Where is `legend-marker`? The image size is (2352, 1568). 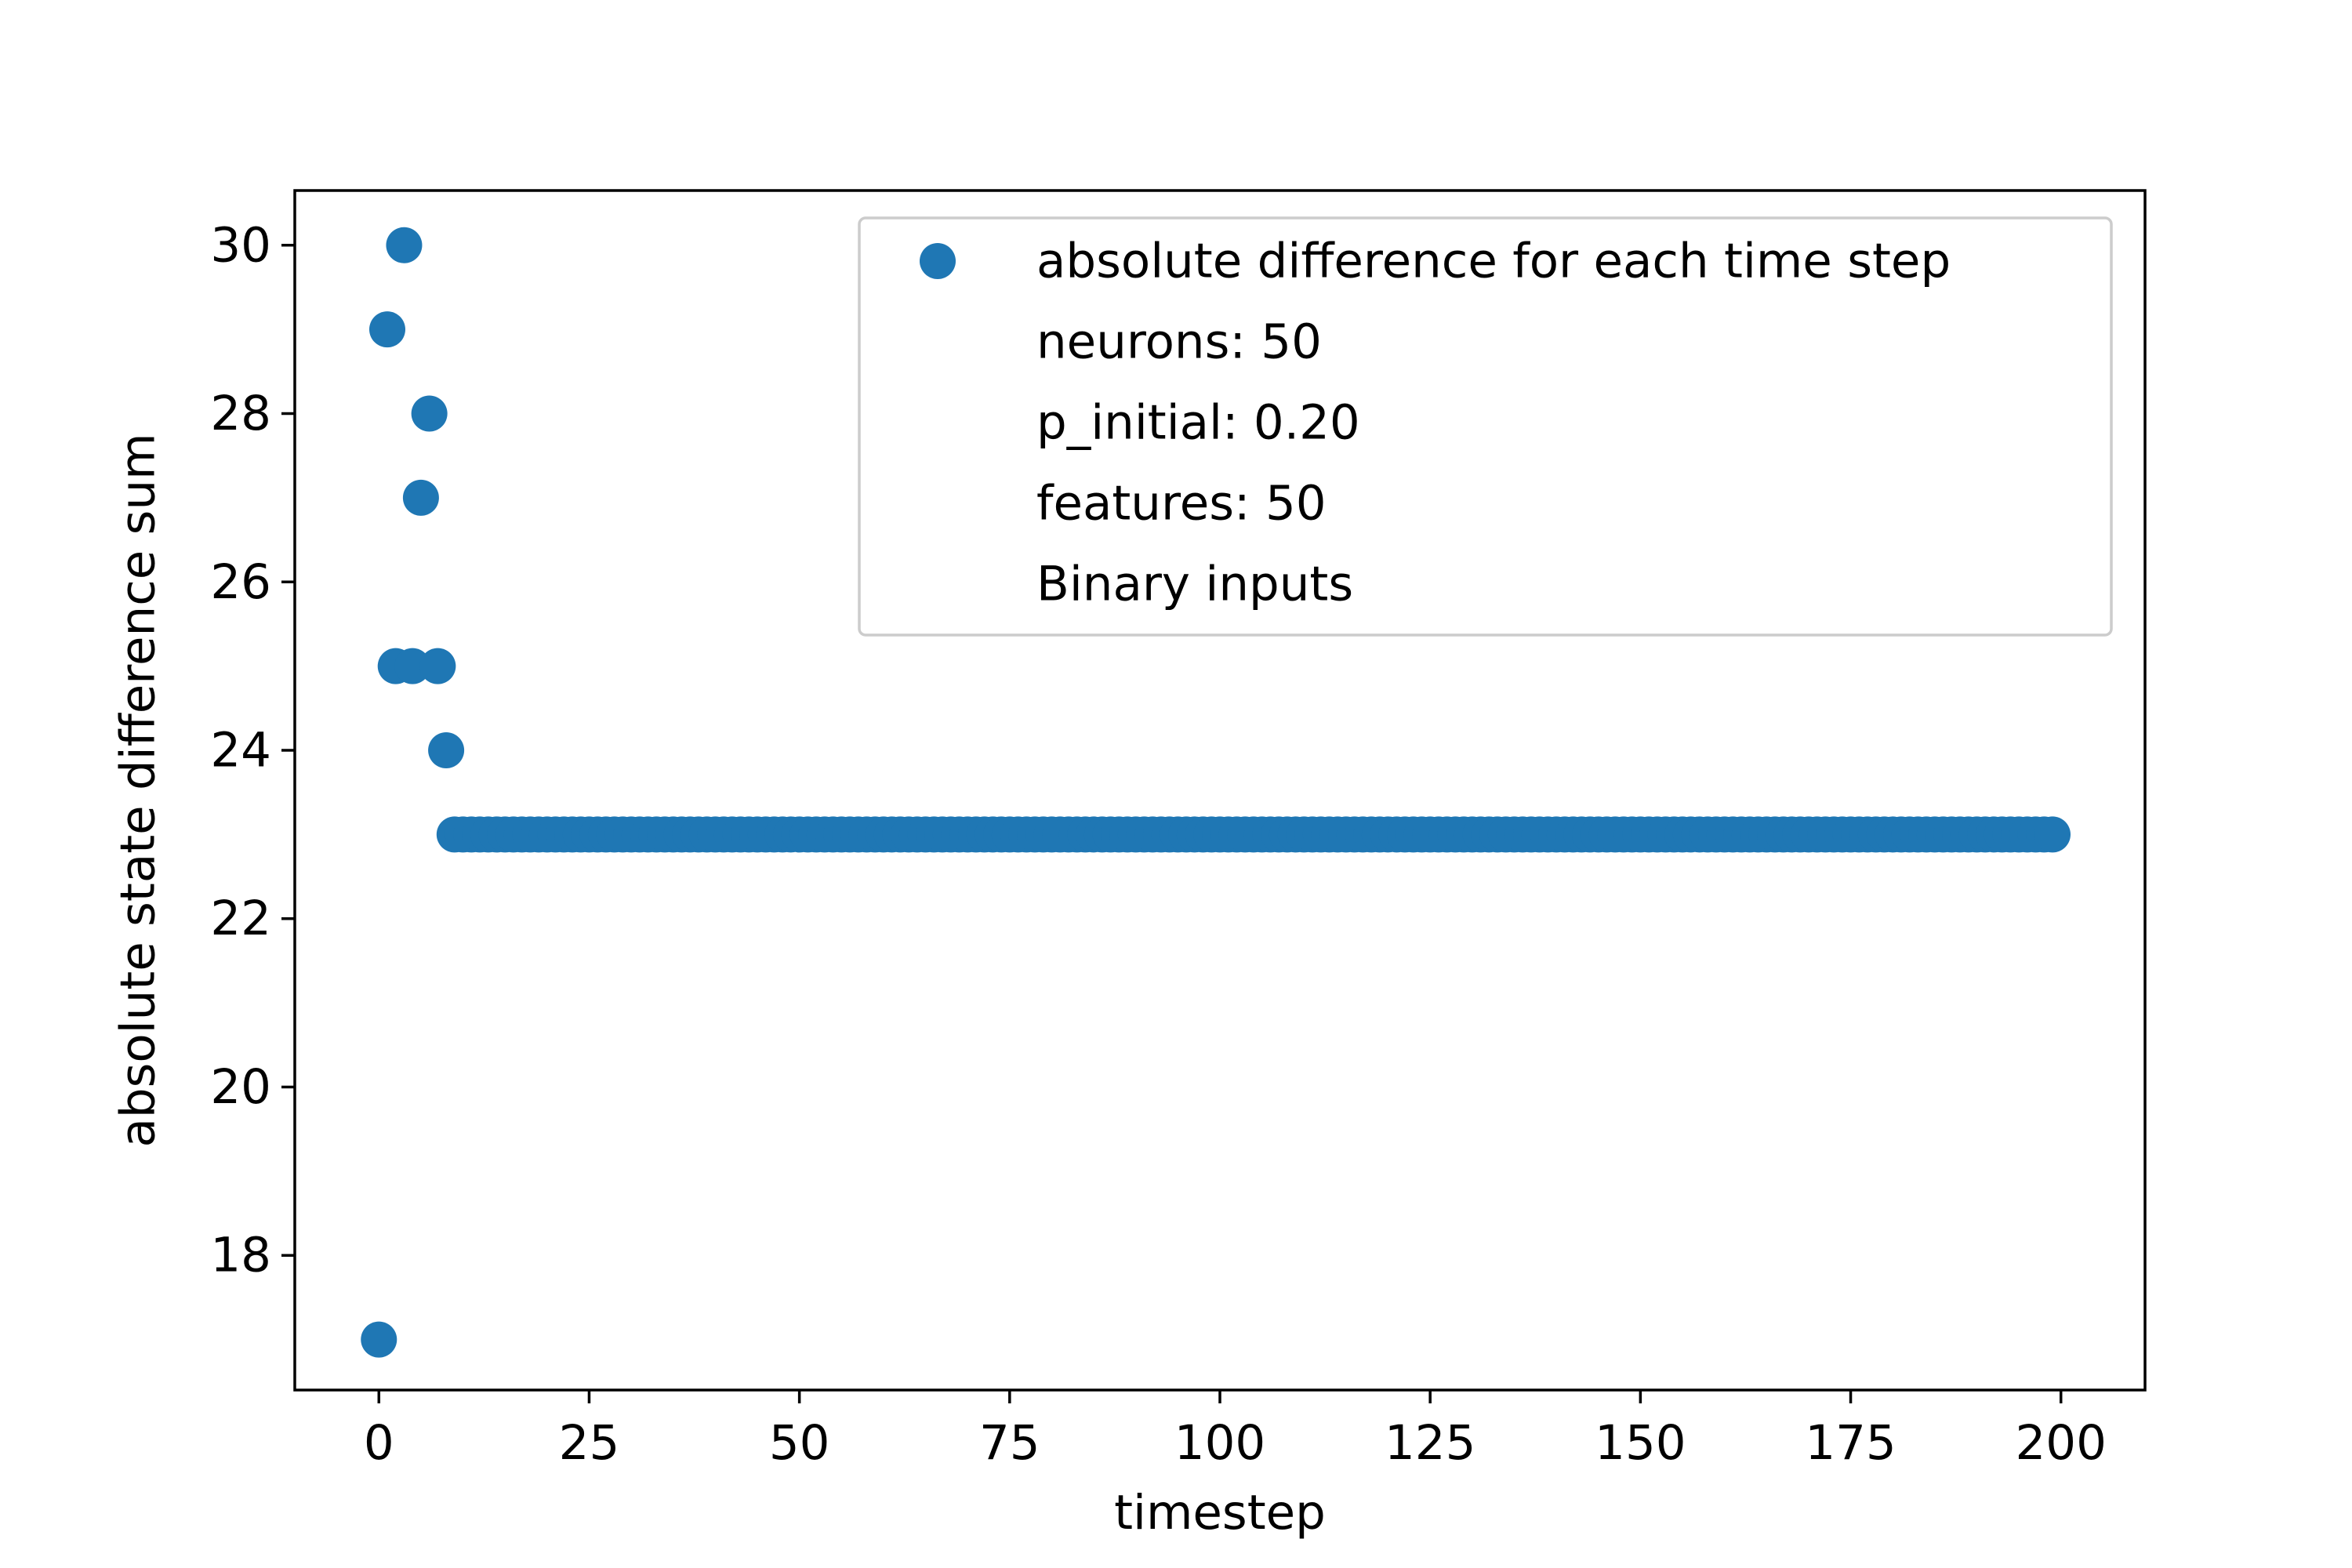 legend-marker is located at coordinates (938, 261).